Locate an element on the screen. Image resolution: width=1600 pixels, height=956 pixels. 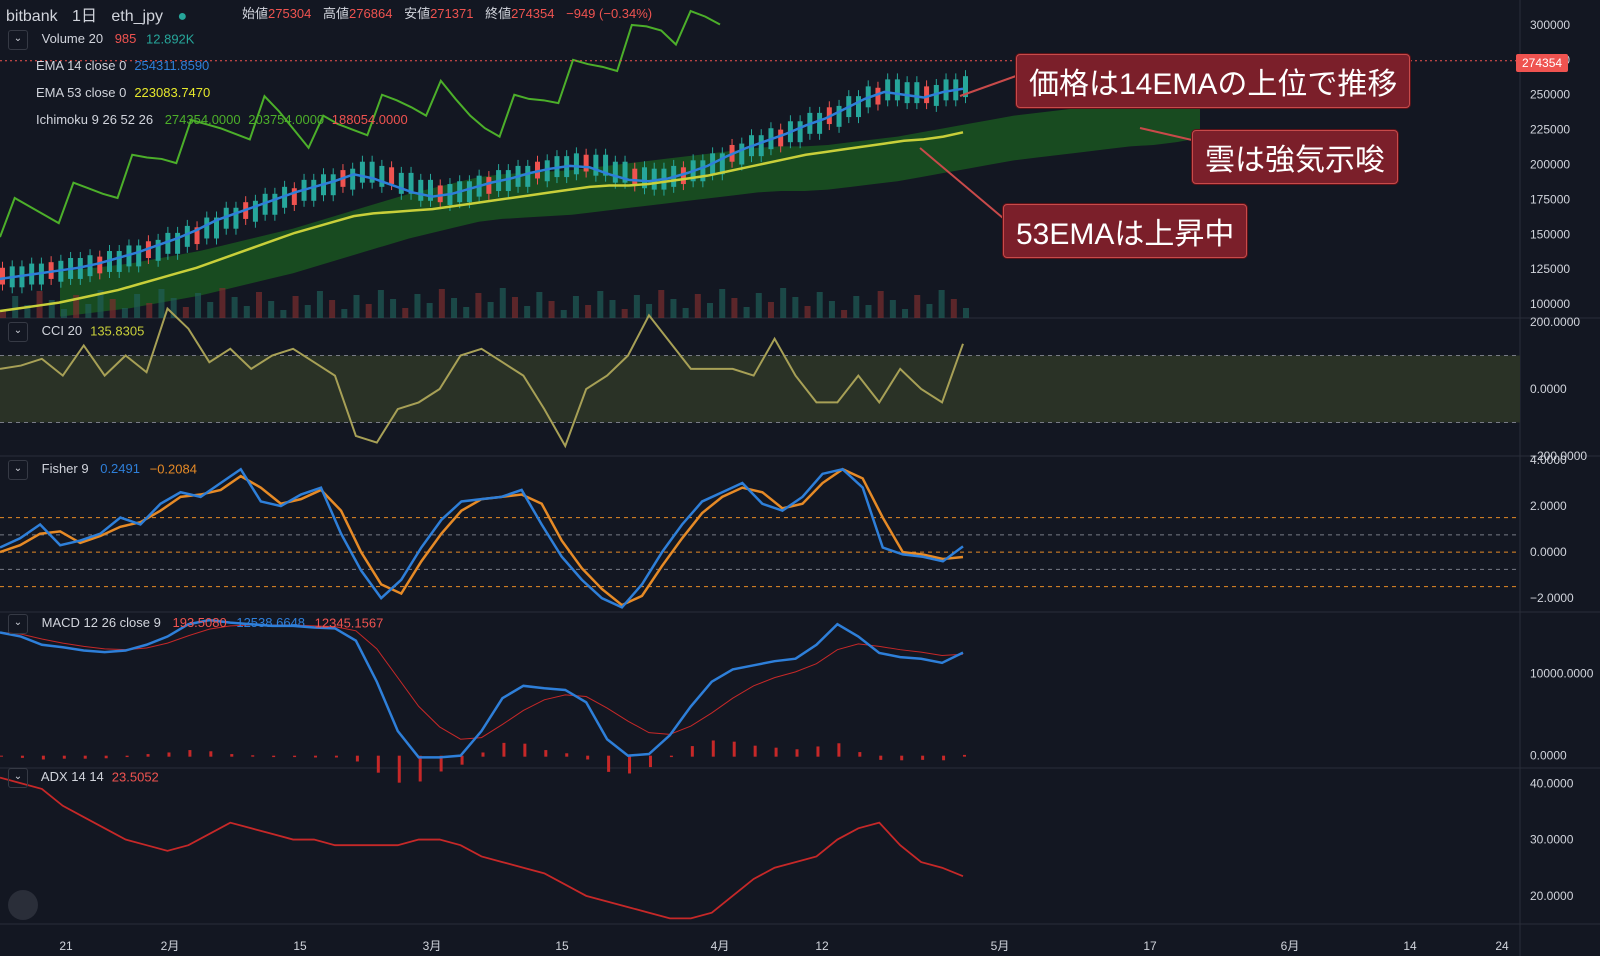
ema53-legend: EMA 53 close 0 223083.7470 is located at coordinates (123, 92).